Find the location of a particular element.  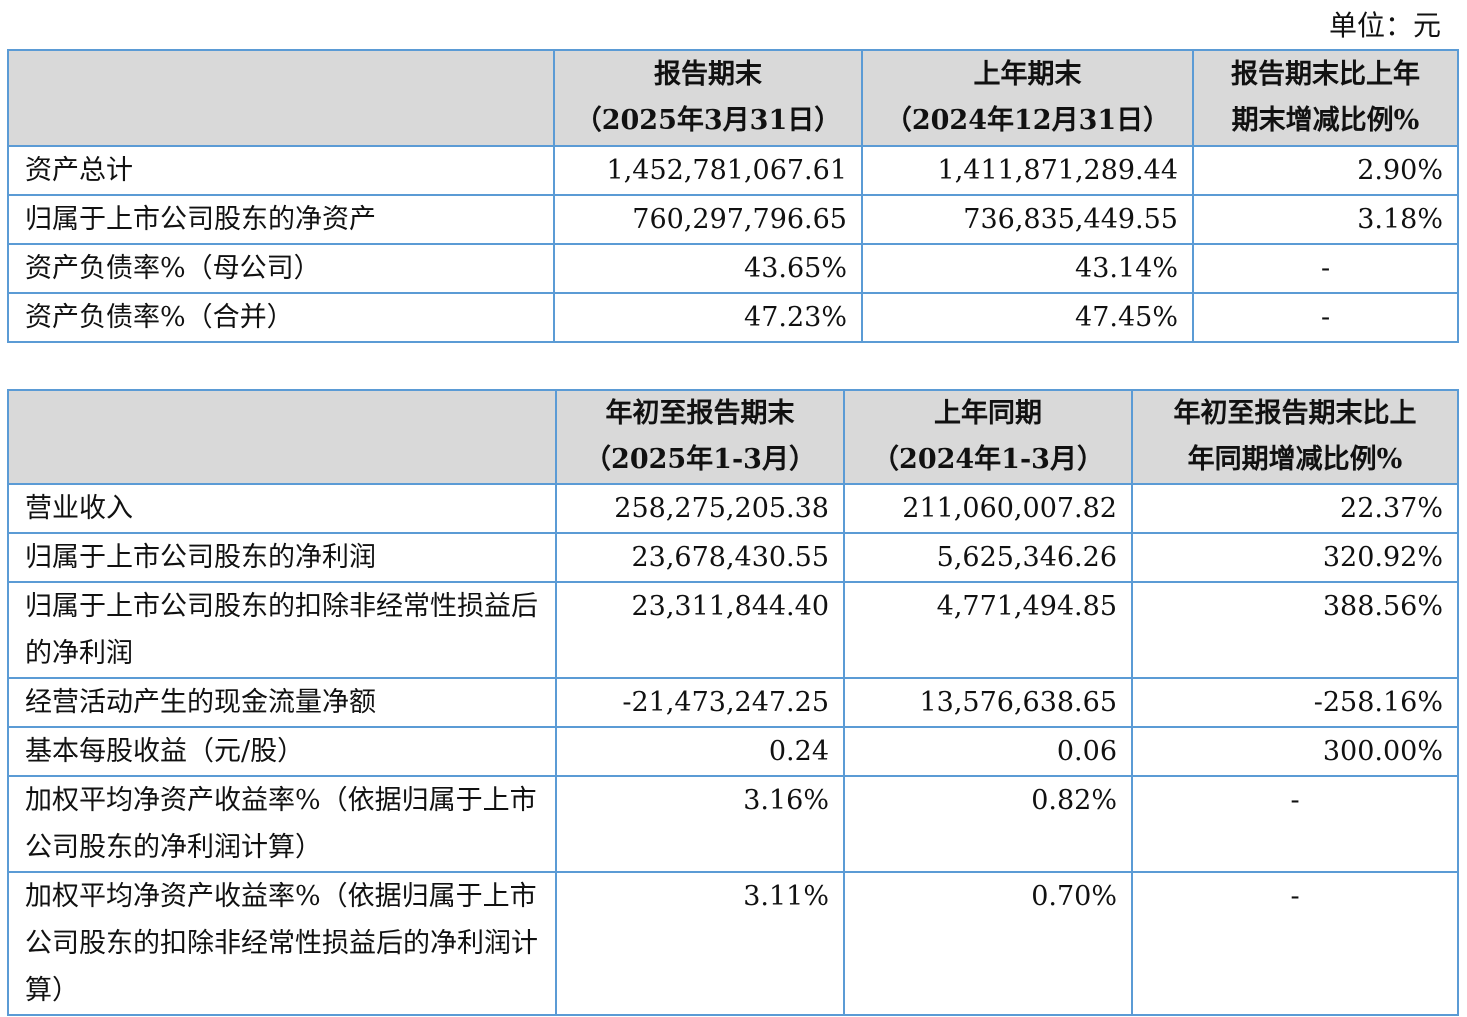

prior-value: 13,576,638.65 is located at coordinates (988, 702).